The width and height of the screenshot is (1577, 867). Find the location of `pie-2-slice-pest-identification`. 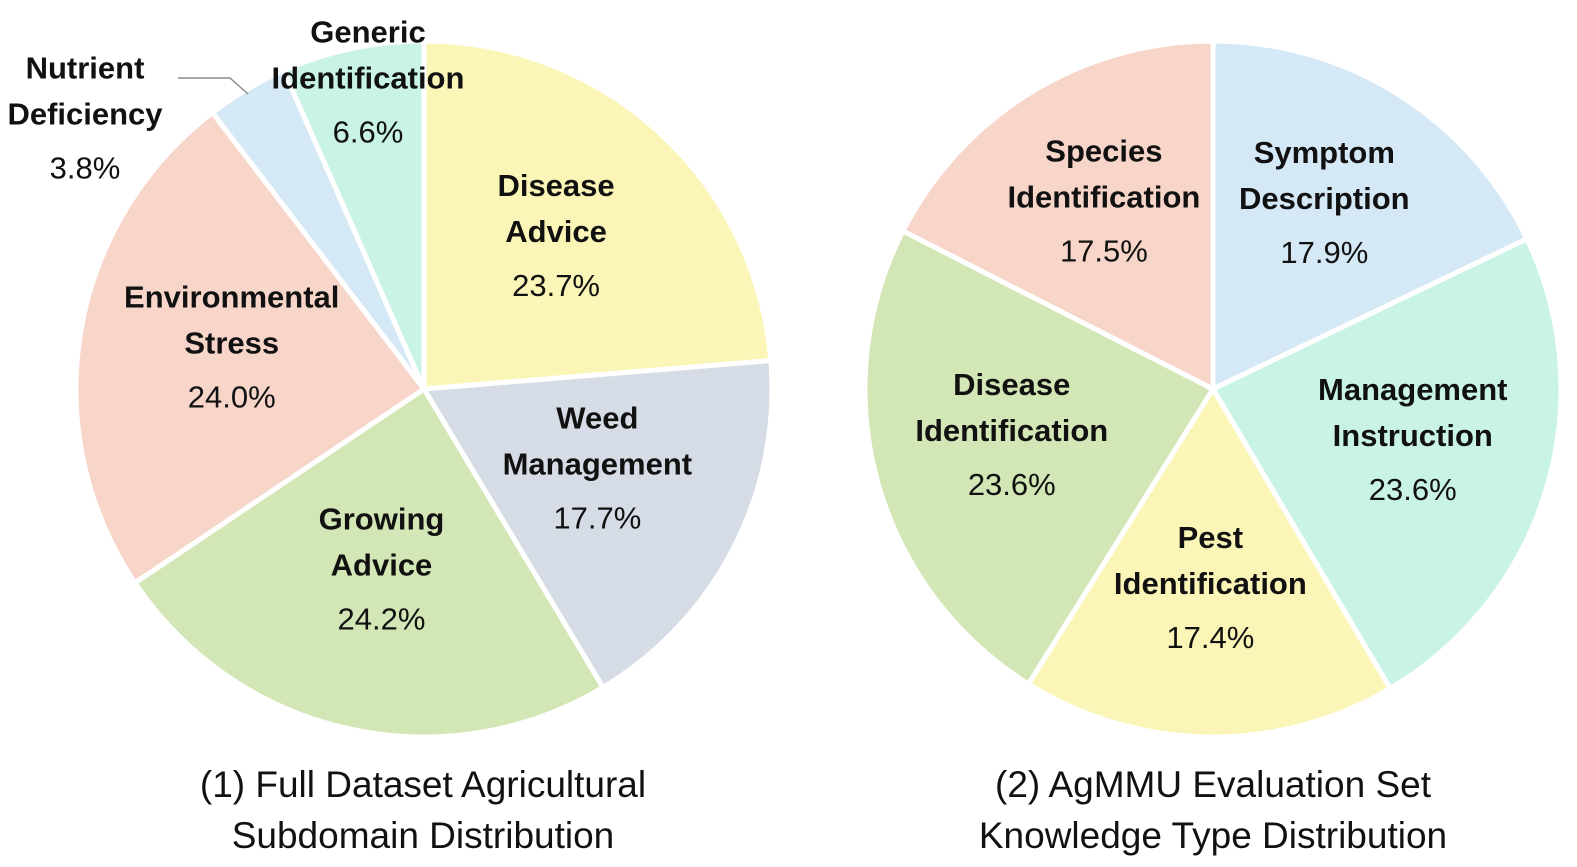

pie-2-slice-pest-identification is located at coordinates (1209, 563).